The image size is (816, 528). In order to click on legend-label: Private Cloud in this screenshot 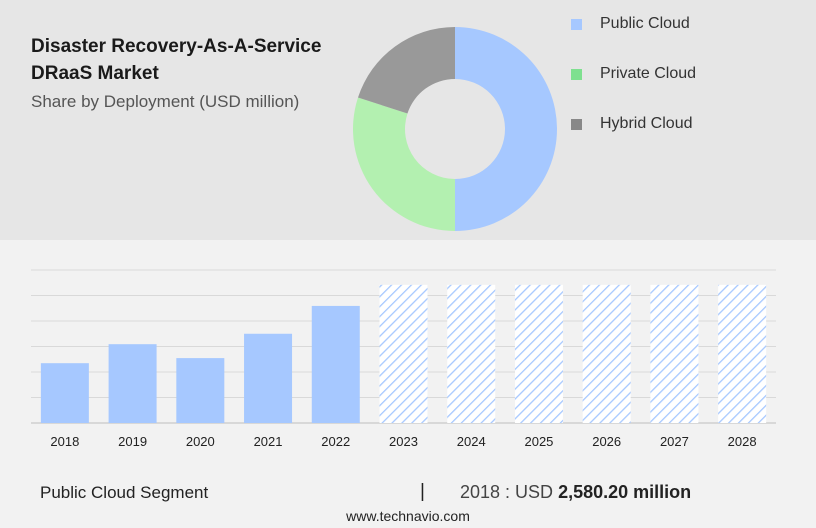, I will do `click(648, 73)`.